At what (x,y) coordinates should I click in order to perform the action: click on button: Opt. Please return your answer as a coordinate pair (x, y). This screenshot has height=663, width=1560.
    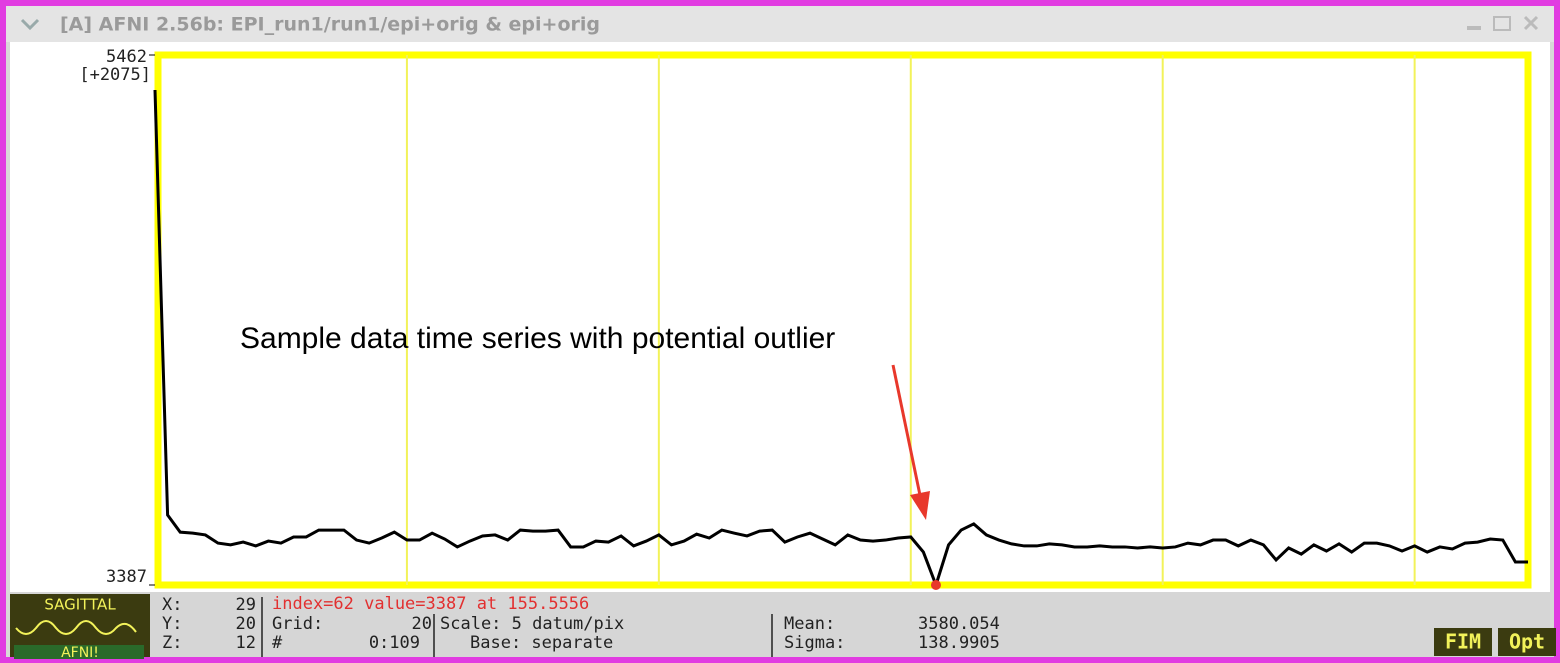
    Looking at the image, I should click on (1527, 642).